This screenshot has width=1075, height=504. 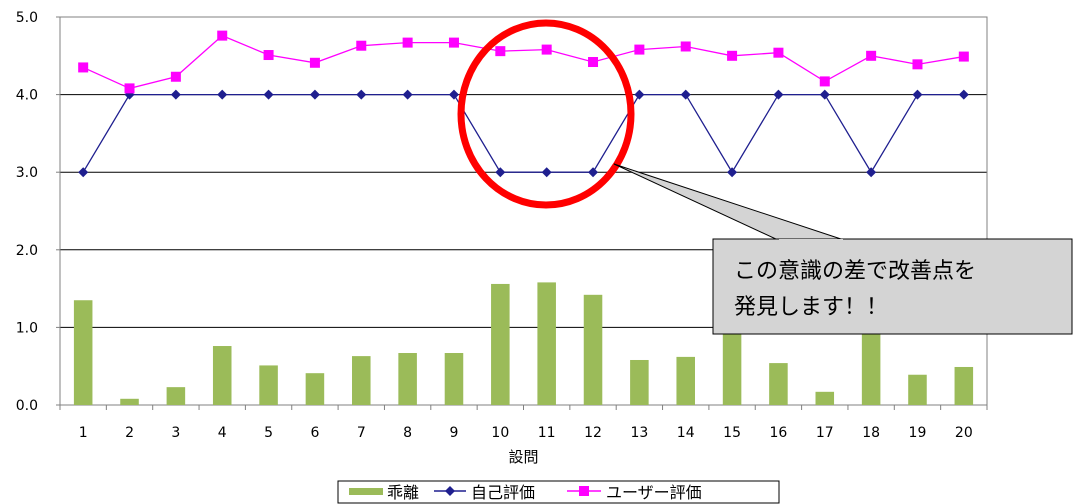 What do you see at coordinates (27, 251) in the screenshot?
I see `y-tick-label: 2.0` at bounding box center [27, 251].